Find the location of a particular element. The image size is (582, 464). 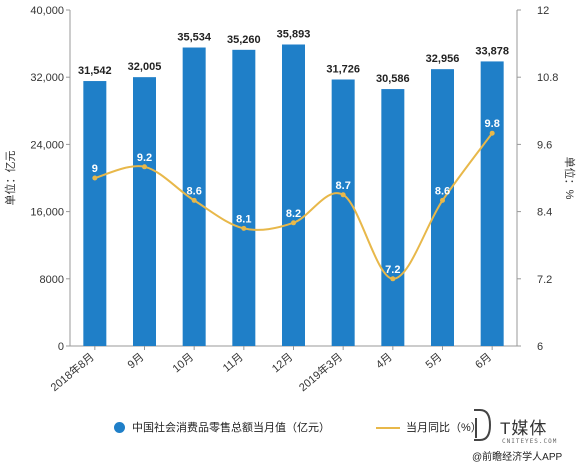

legend: 中国社会消费品零售总额当月值（亿元） 当月同比（%） is located at coordinates (298, 429).